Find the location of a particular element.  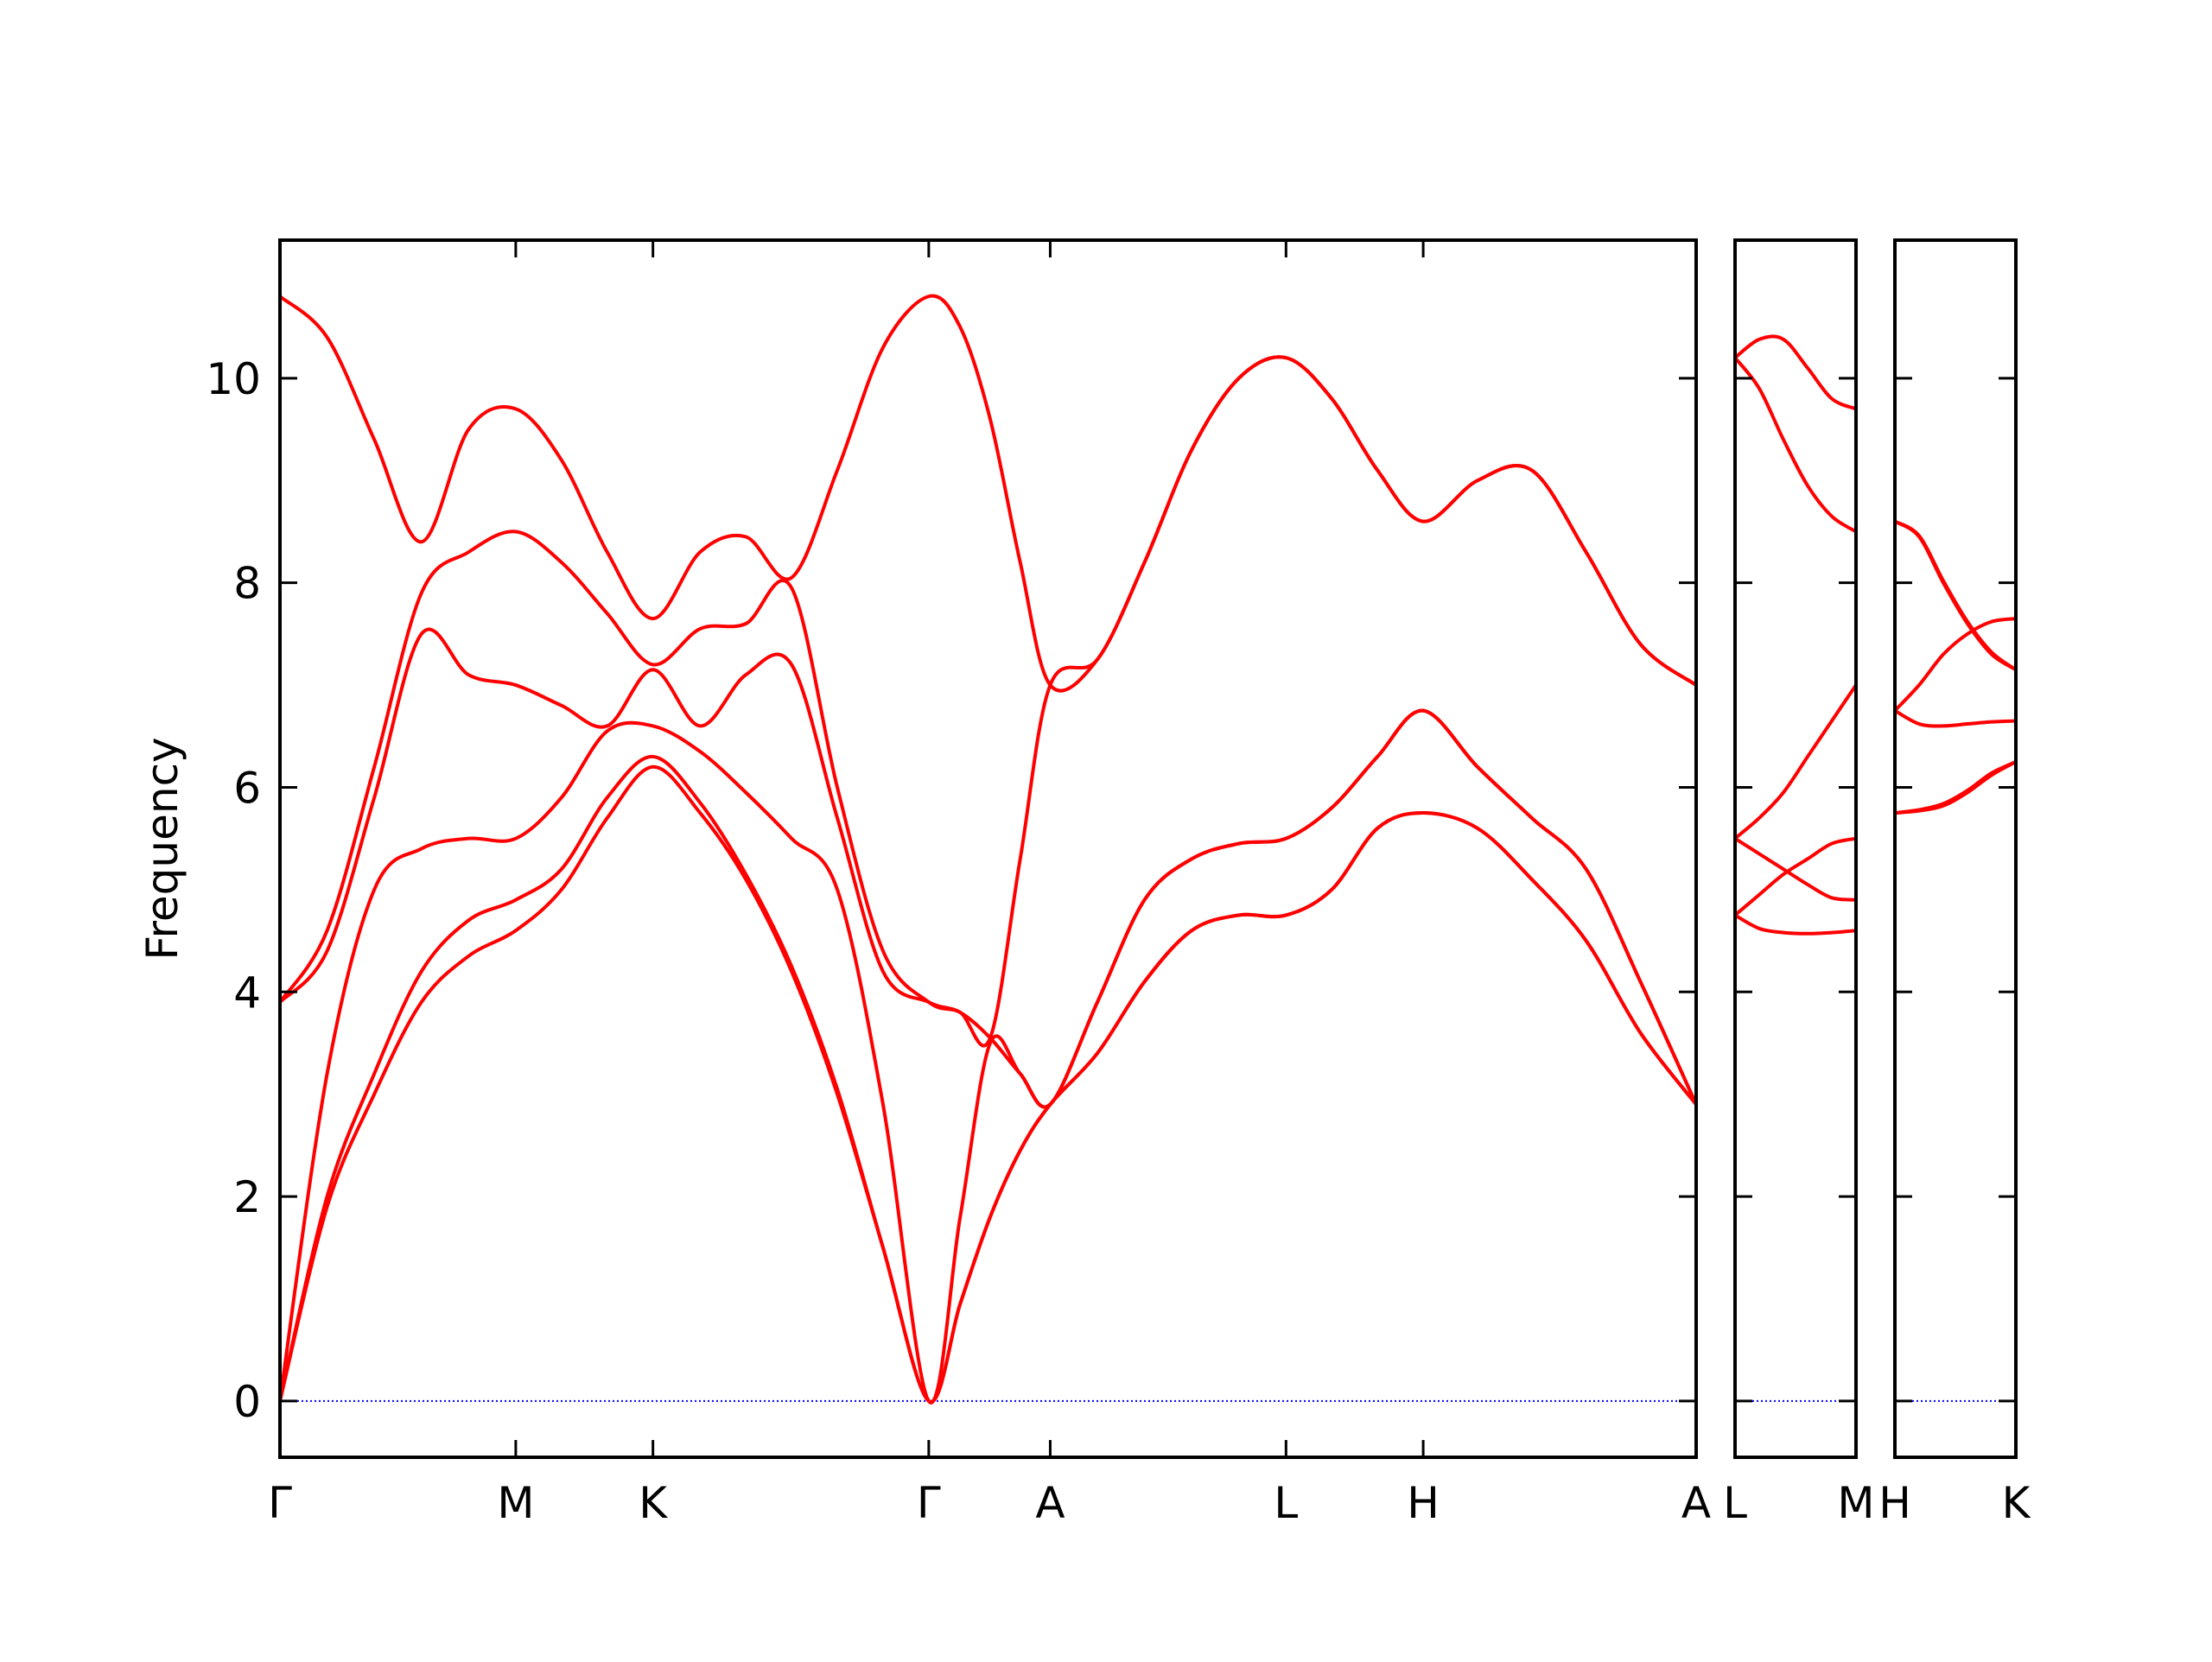

y-tick-label: 2 is located at coordinates (247, 1197).